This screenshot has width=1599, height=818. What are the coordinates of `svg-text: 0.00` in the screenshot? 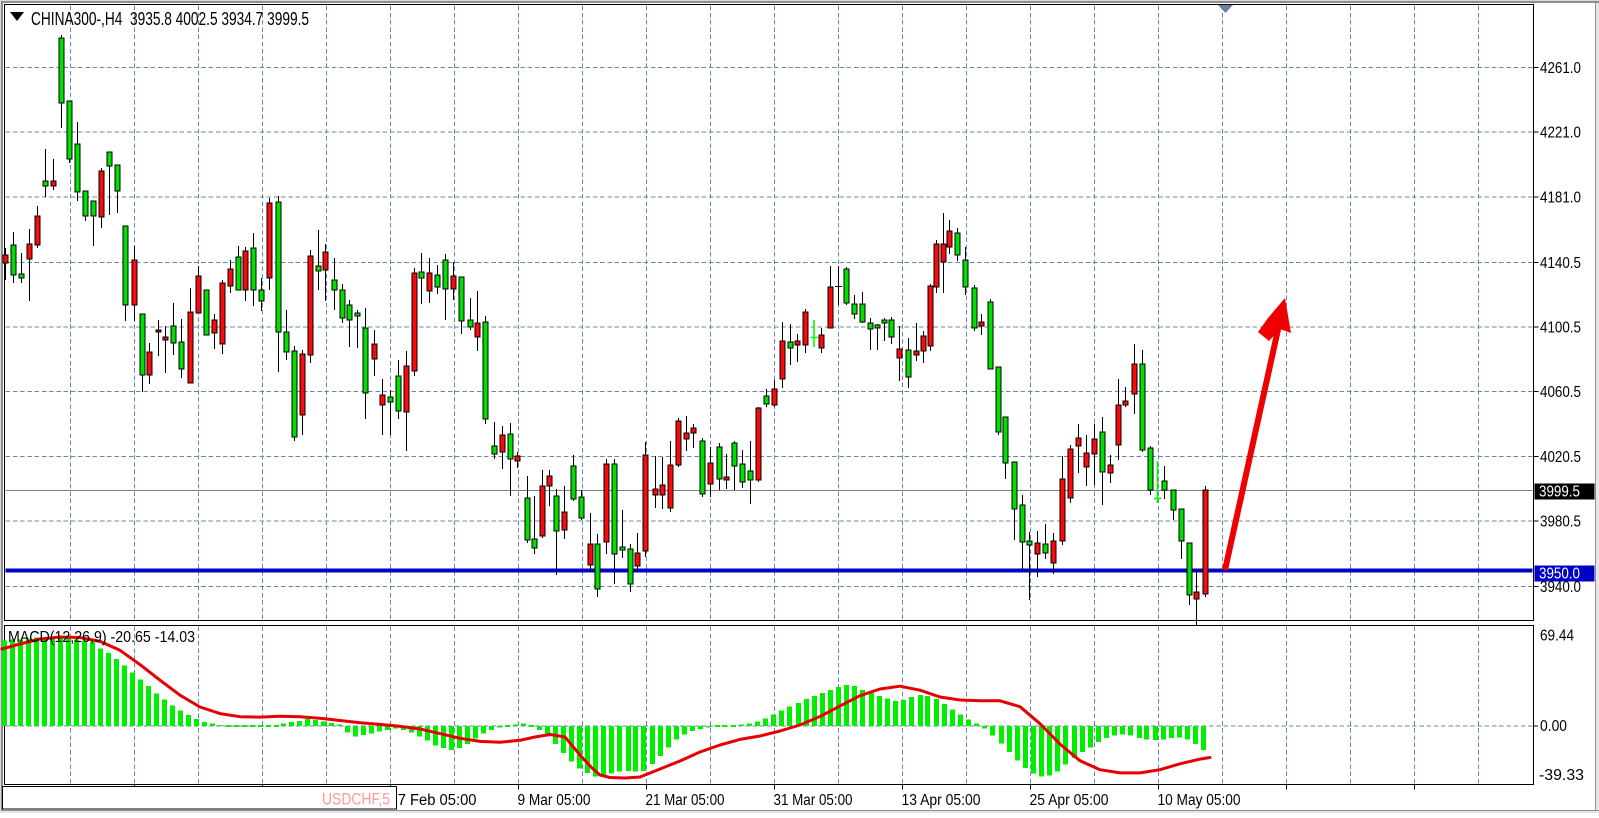 It's located at (1553, 726).